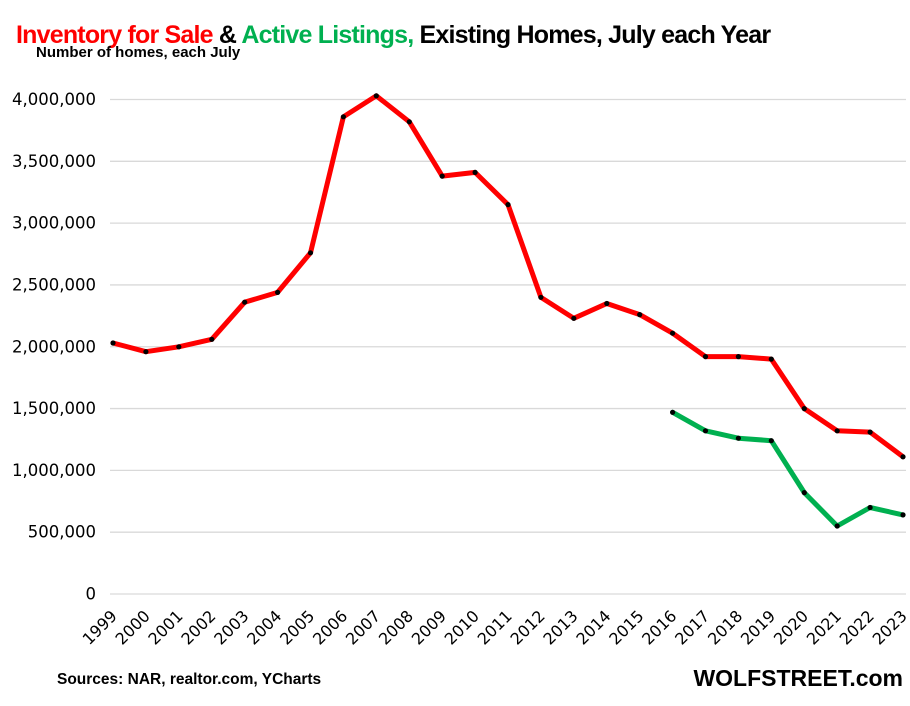 The height and width of the screenshot is (706, 910). Describe the element at coordinates (54, 346) in the screenshot. I see `y-tick-label: 2,000,000` at that location.